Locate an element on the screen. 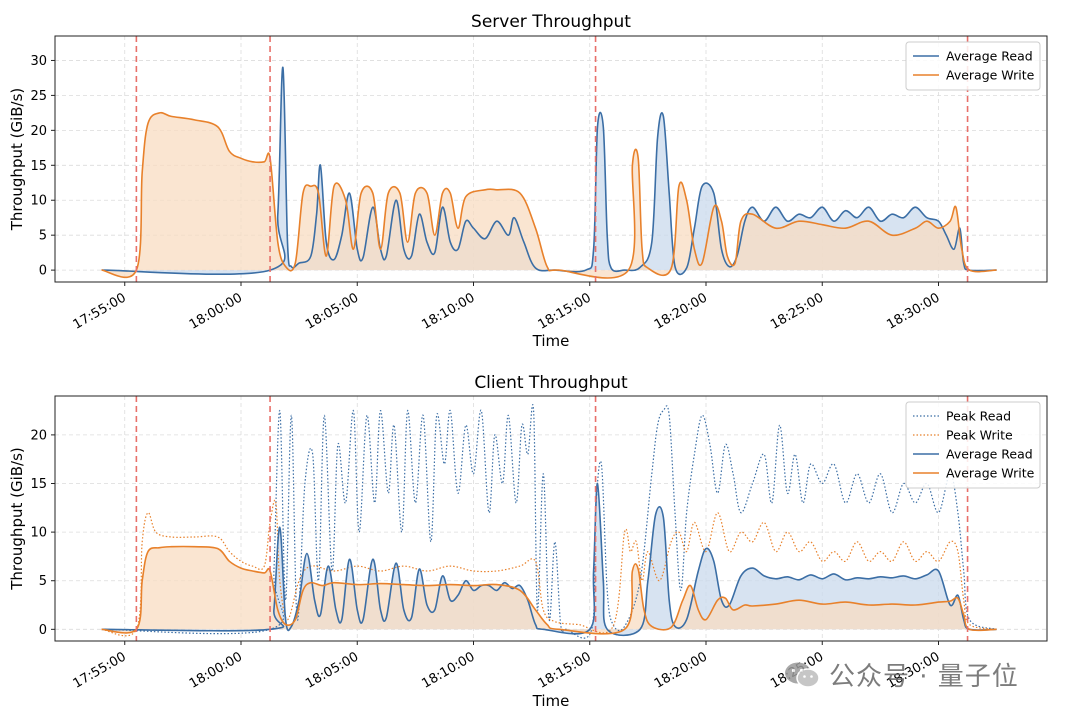 The width and height of the screenshot is (1080, 726). x-tick-label: 18:25:00 is located at coordinates (797, 311).